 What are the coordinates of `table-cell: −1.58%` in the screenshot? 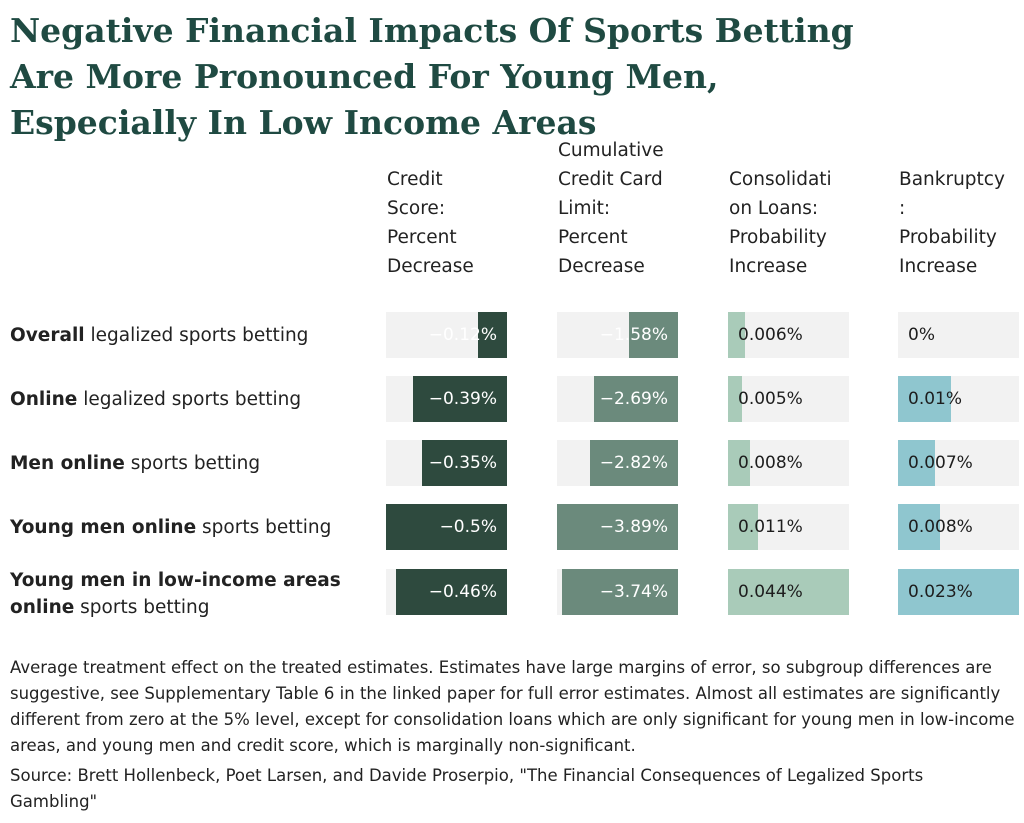 It's located at (617, 335).